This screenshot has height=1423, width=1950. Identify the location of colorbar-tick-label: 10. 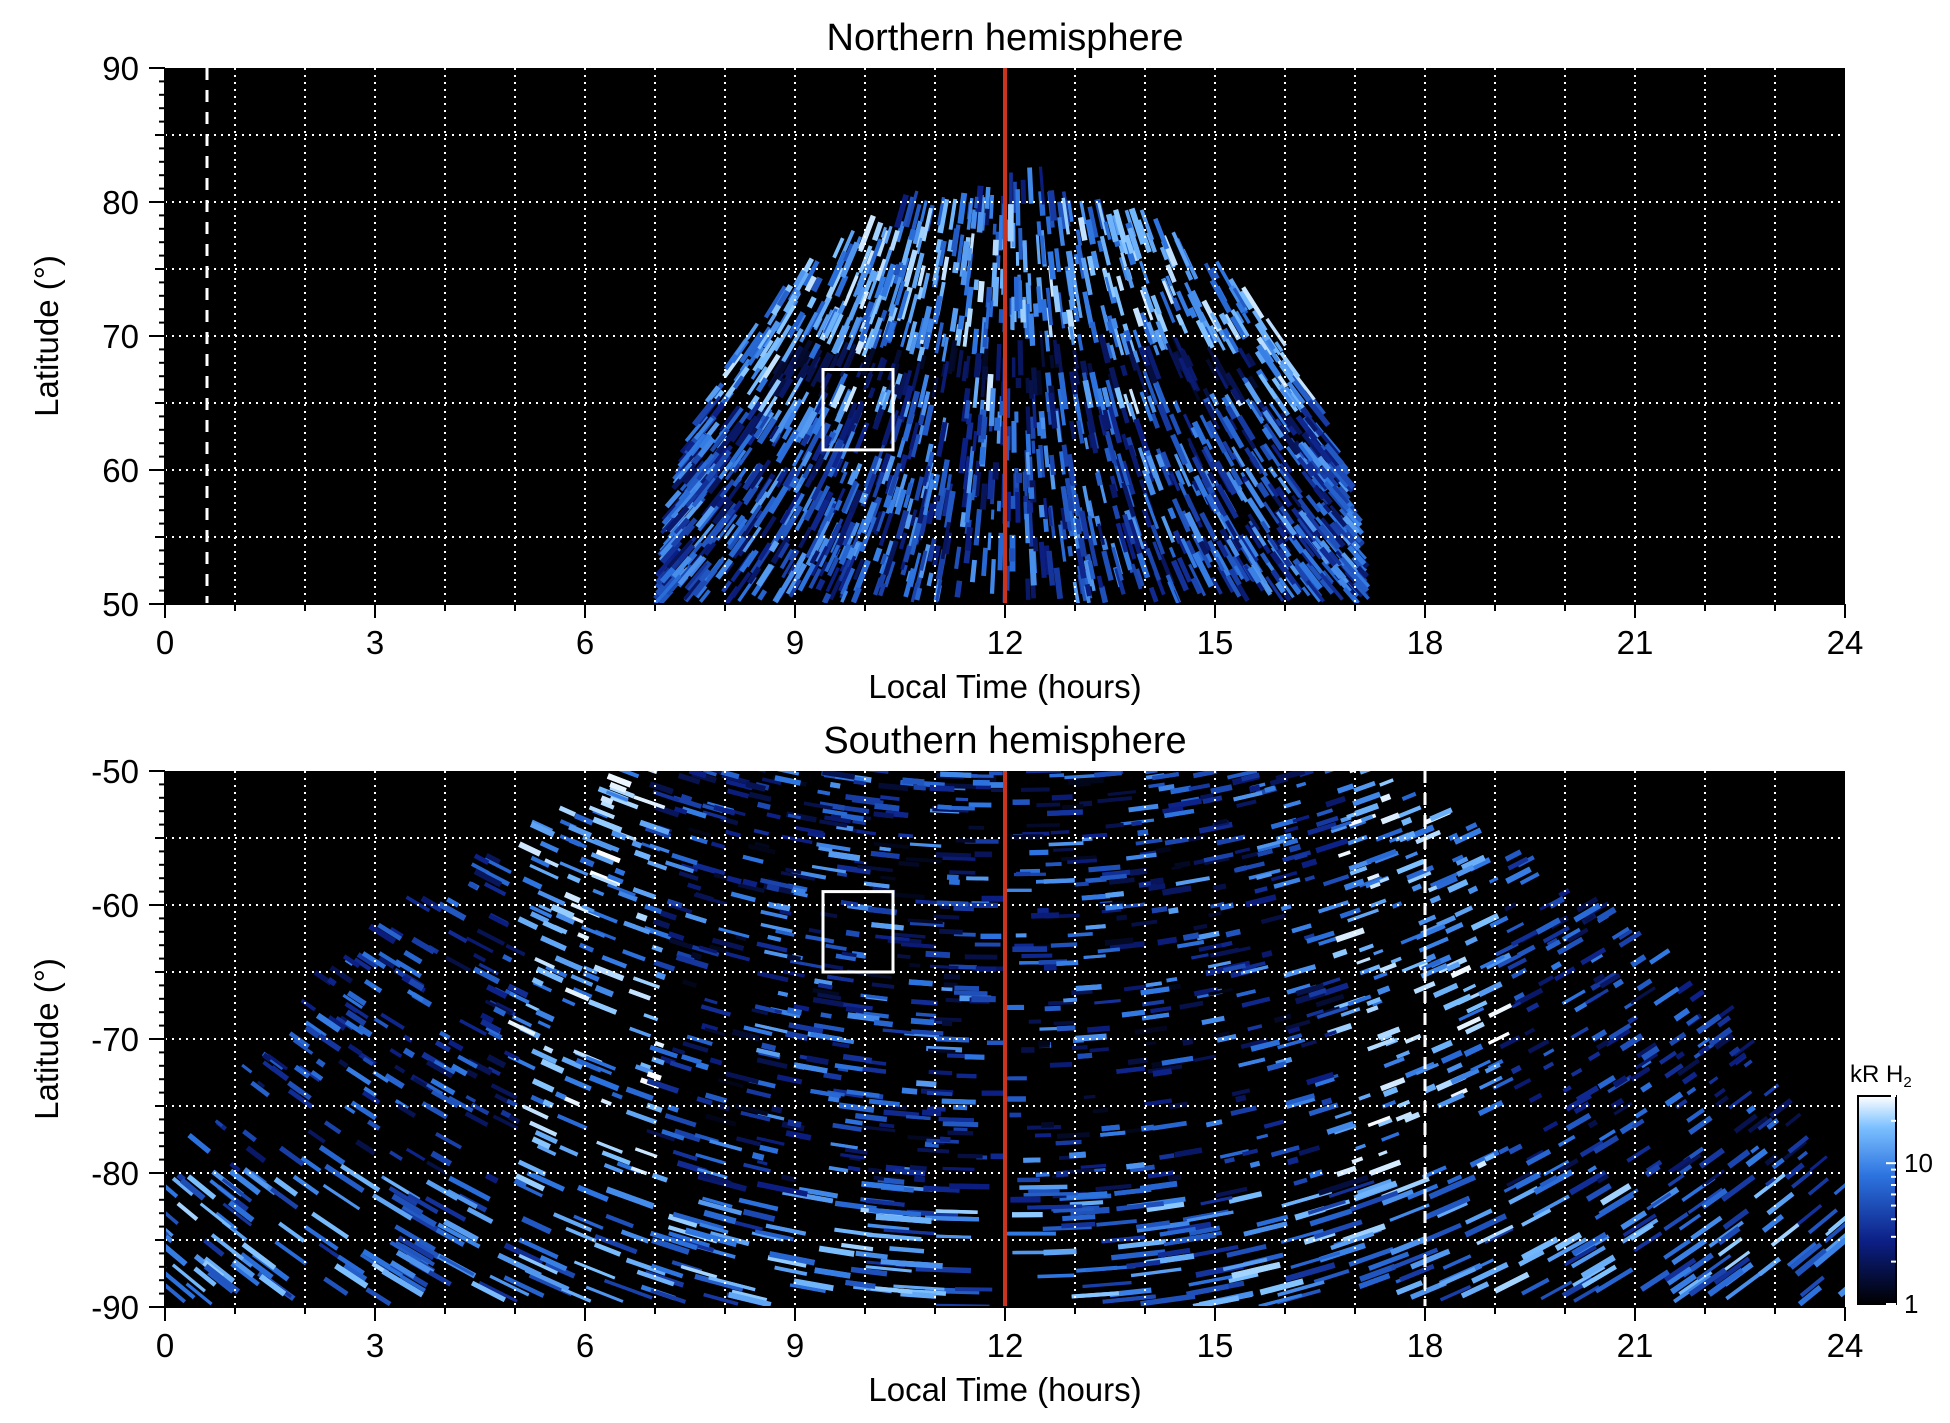
(1918, 1163).